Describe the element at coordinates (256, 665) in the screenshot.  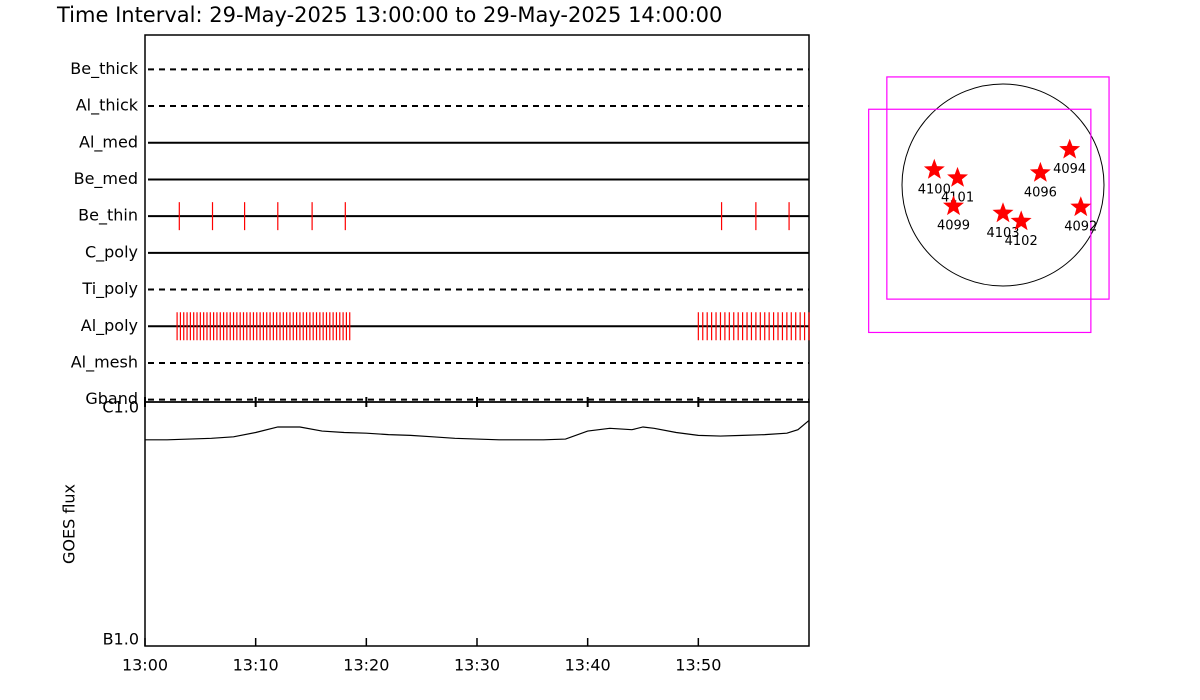
I see `x-tick-label: 13:10` at that location.